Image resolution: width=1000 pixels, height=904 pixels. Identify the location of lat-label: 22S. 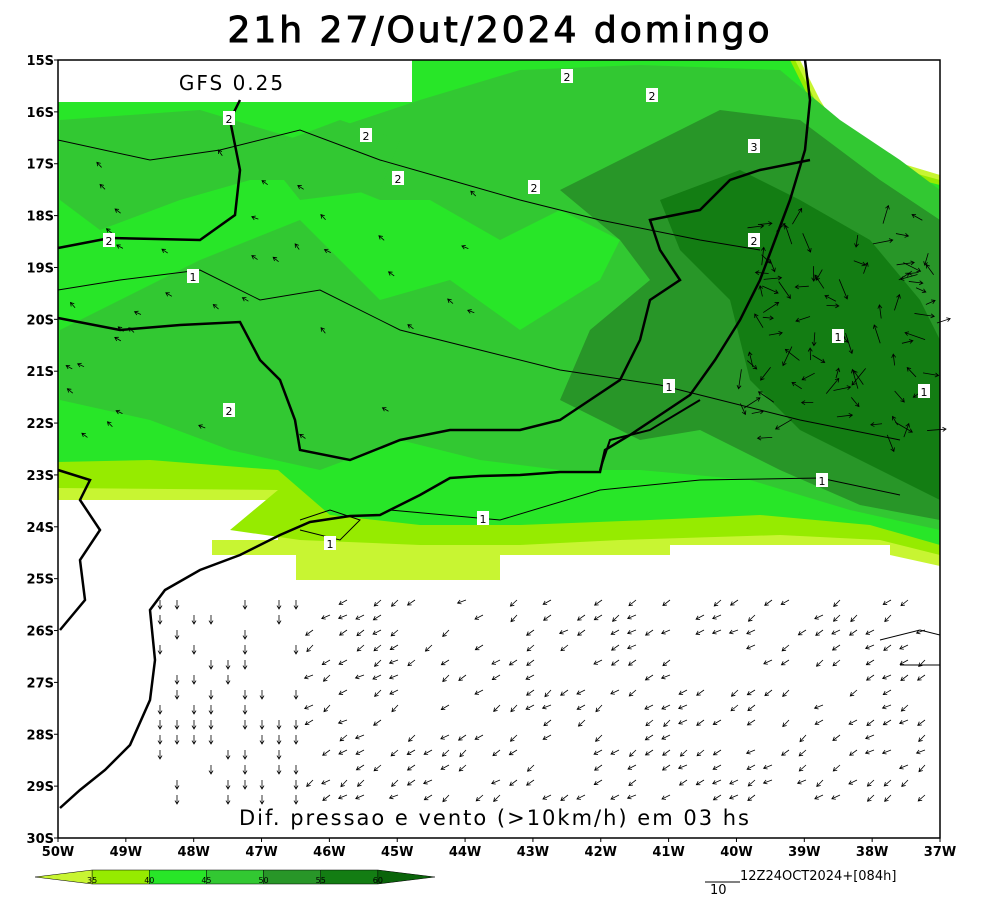
(40, 424).